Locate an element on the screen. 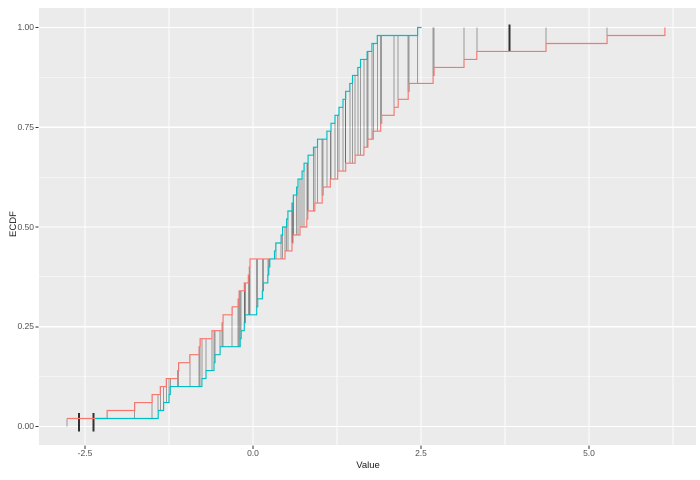 This screenshot has height=480, width=700. y-tick-label: 0.00 is located at coordinates (25, 426).